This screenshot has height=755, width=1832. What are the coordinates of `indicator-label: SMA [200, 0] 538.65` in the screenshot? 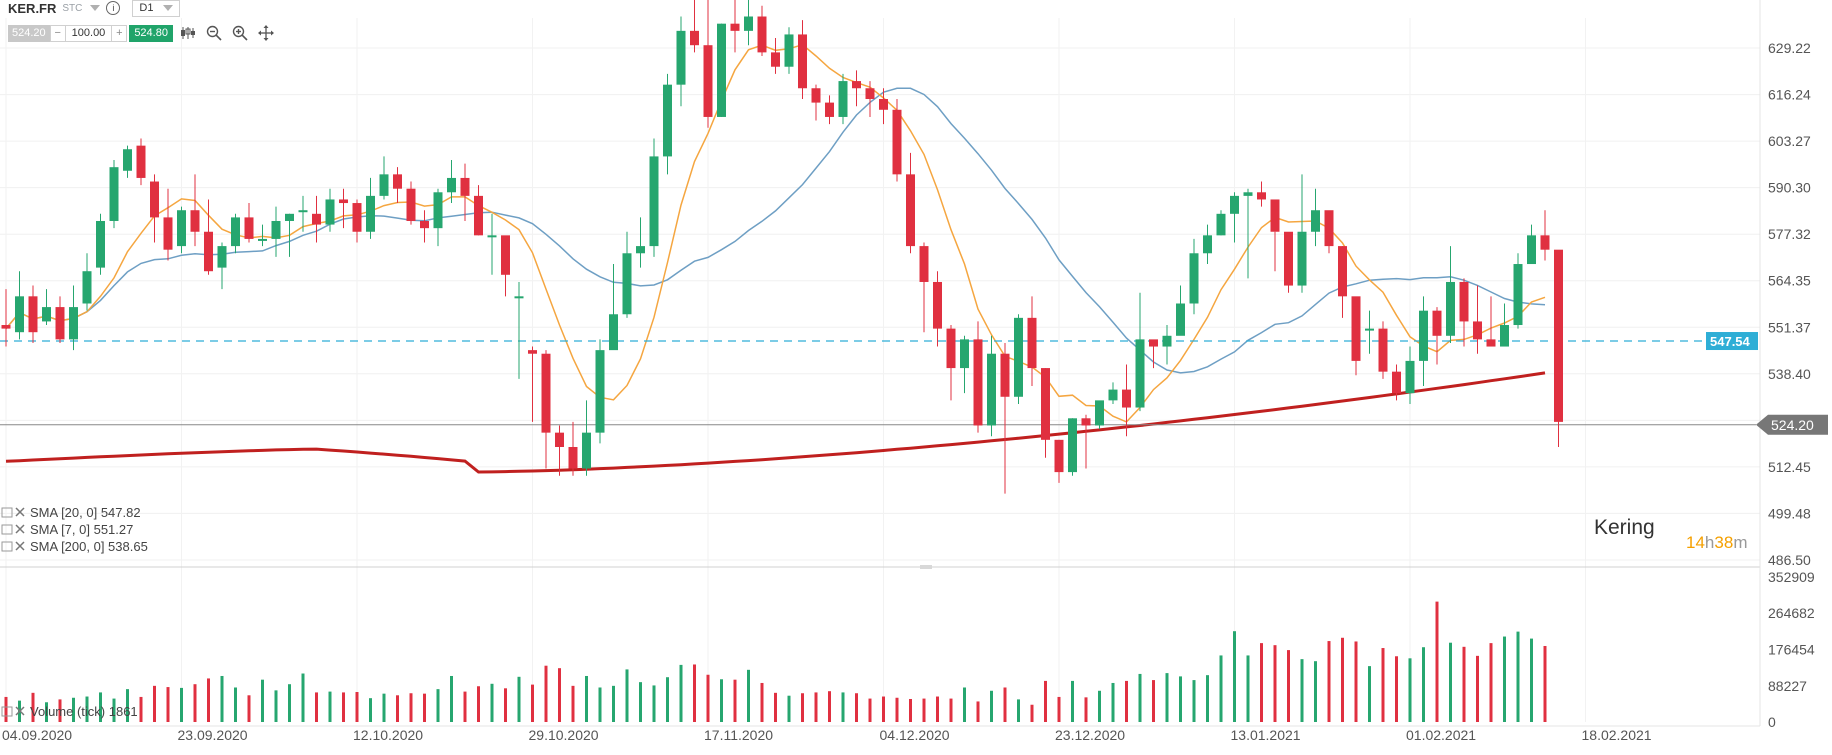 It's located at (89, 546).